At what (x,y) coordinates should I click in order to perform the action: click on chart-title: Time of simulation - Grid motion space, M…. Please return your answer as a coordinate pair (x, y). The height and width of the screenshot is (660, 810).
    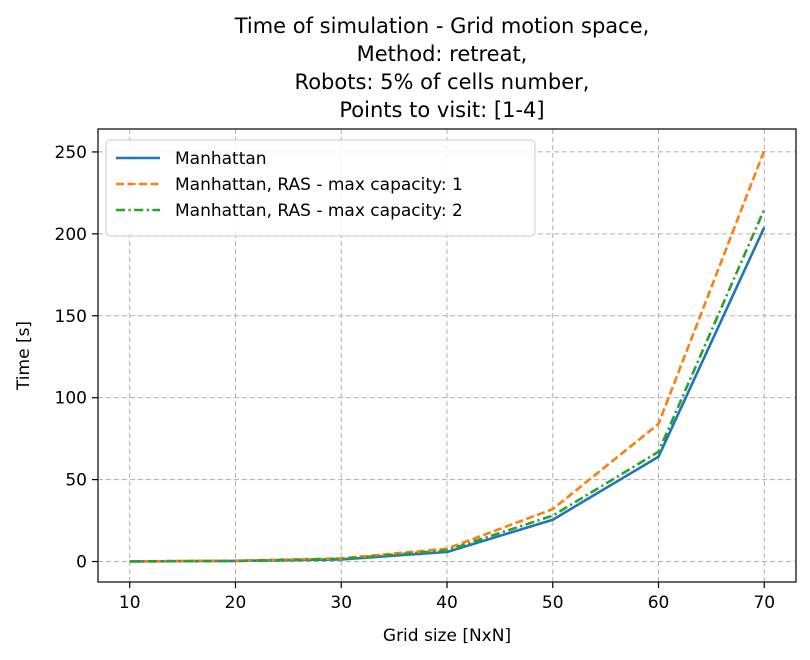
    Looking at the image, I should click on (442, 68).